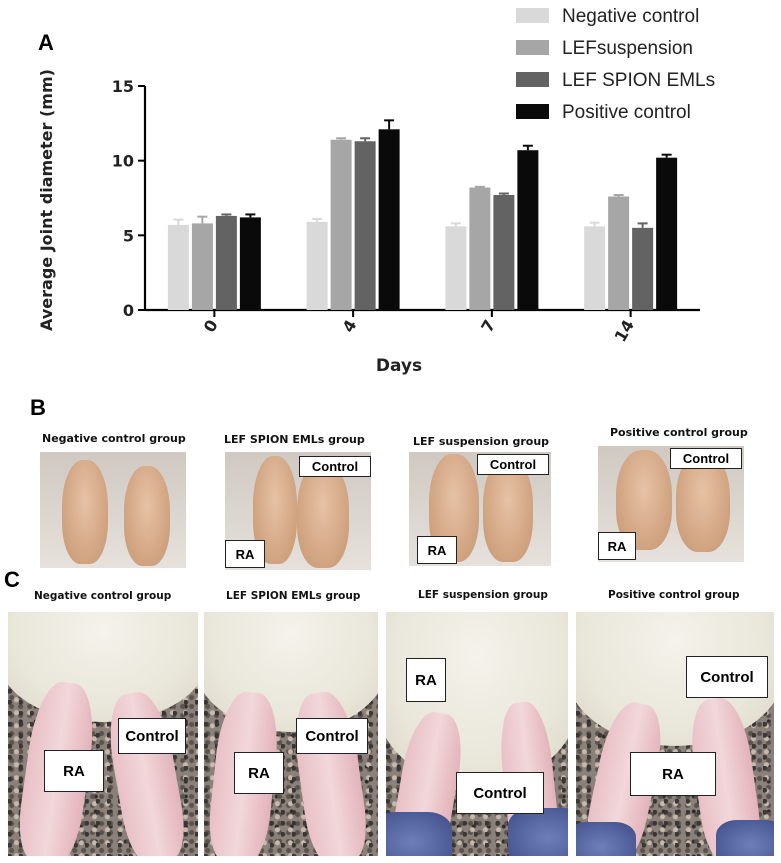  I want to click on legend-label: LEFsuspension, so click(627, 48).